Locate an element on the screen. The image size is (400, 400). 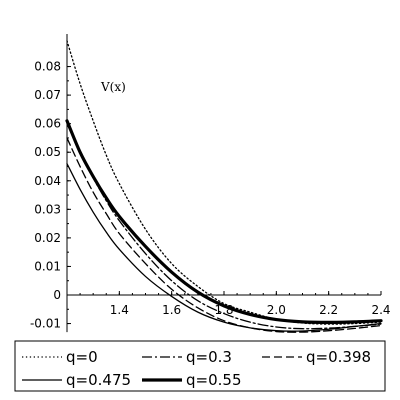
legend: q=0 q=0.3 q=0.398 q=0.475 q=0.55 is located at coordinates (200, 366).